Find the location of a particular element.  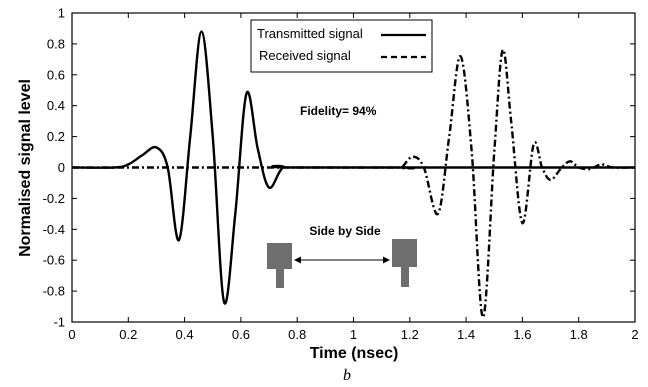

x-axis-label: Time (nsec) is located at coordinates (354, 353).